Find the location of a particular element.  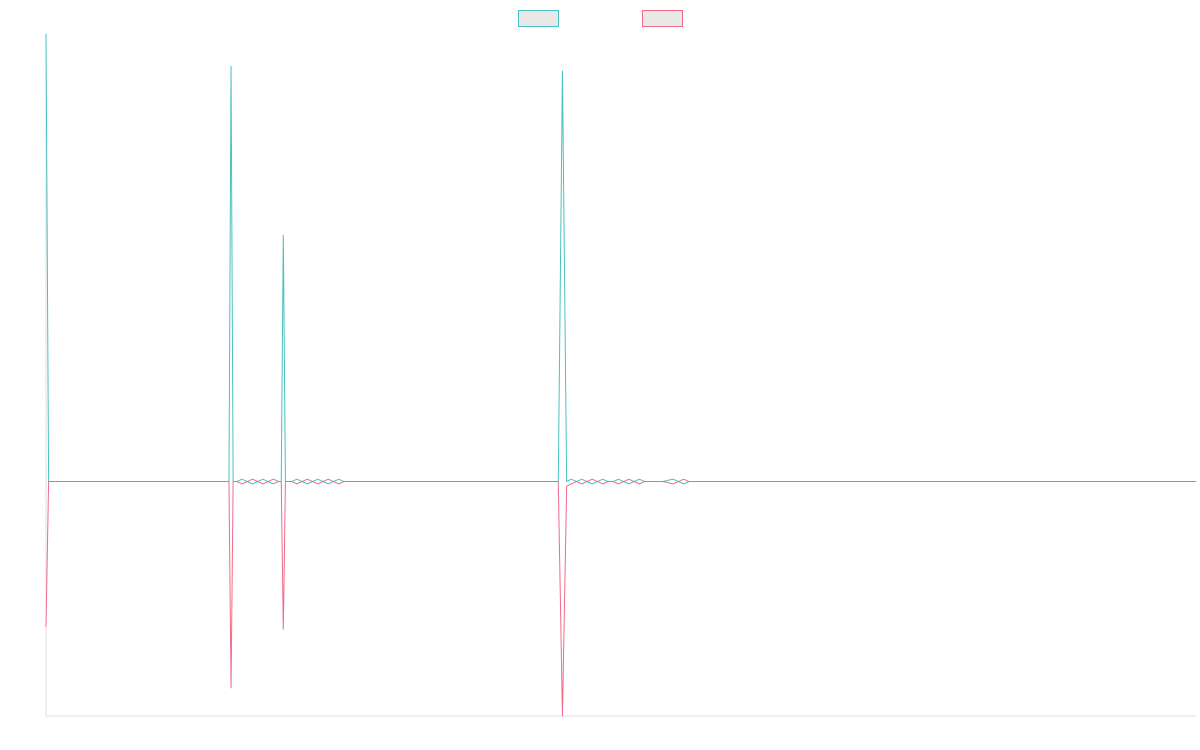

legend is located at coordinates (600, 18).